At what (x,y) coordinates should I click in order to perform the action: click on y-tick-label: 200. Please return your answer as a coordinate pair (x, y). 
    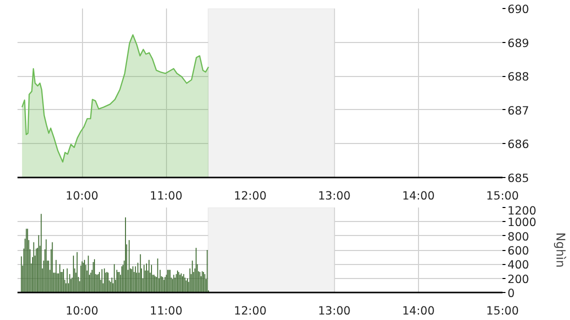
    Looking at the image, I should click on (519, 279).